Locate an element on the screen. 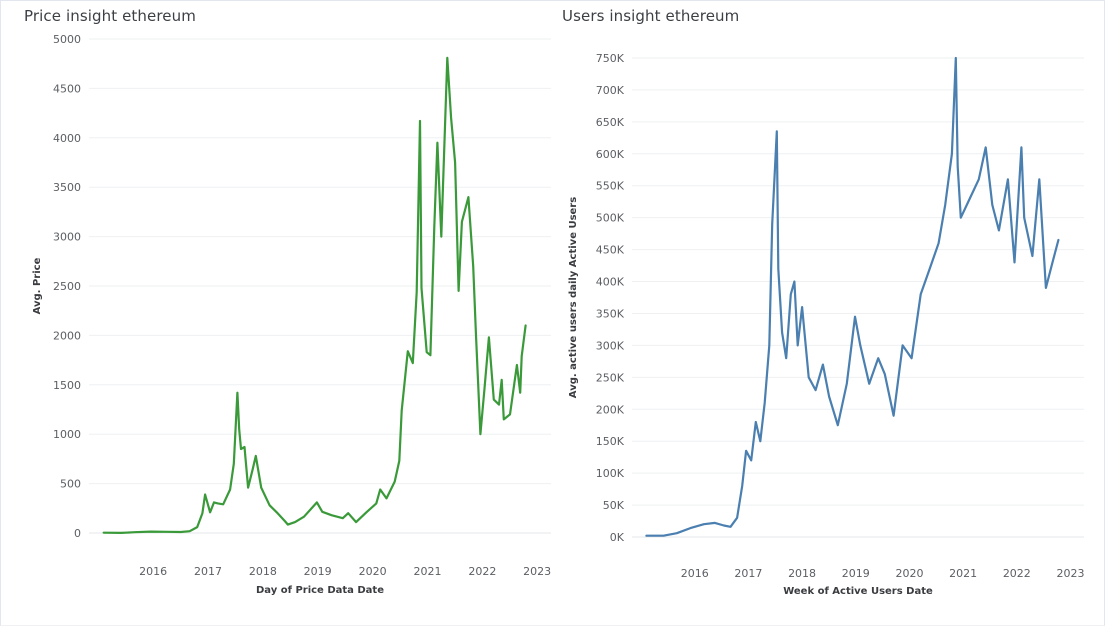 Image resolution: width=1105 pixels, height=626 pixels. price-chart-y-tick-label: 1000 is located at coordinates (67, 434).